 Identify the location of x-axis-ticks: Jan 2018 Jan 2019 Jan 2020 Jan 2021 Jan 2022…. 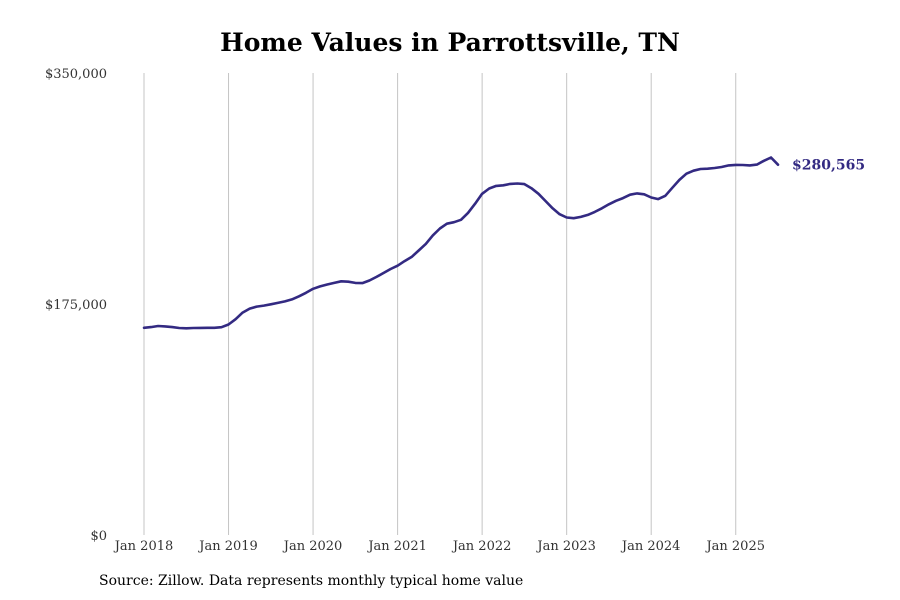
(439, 546).